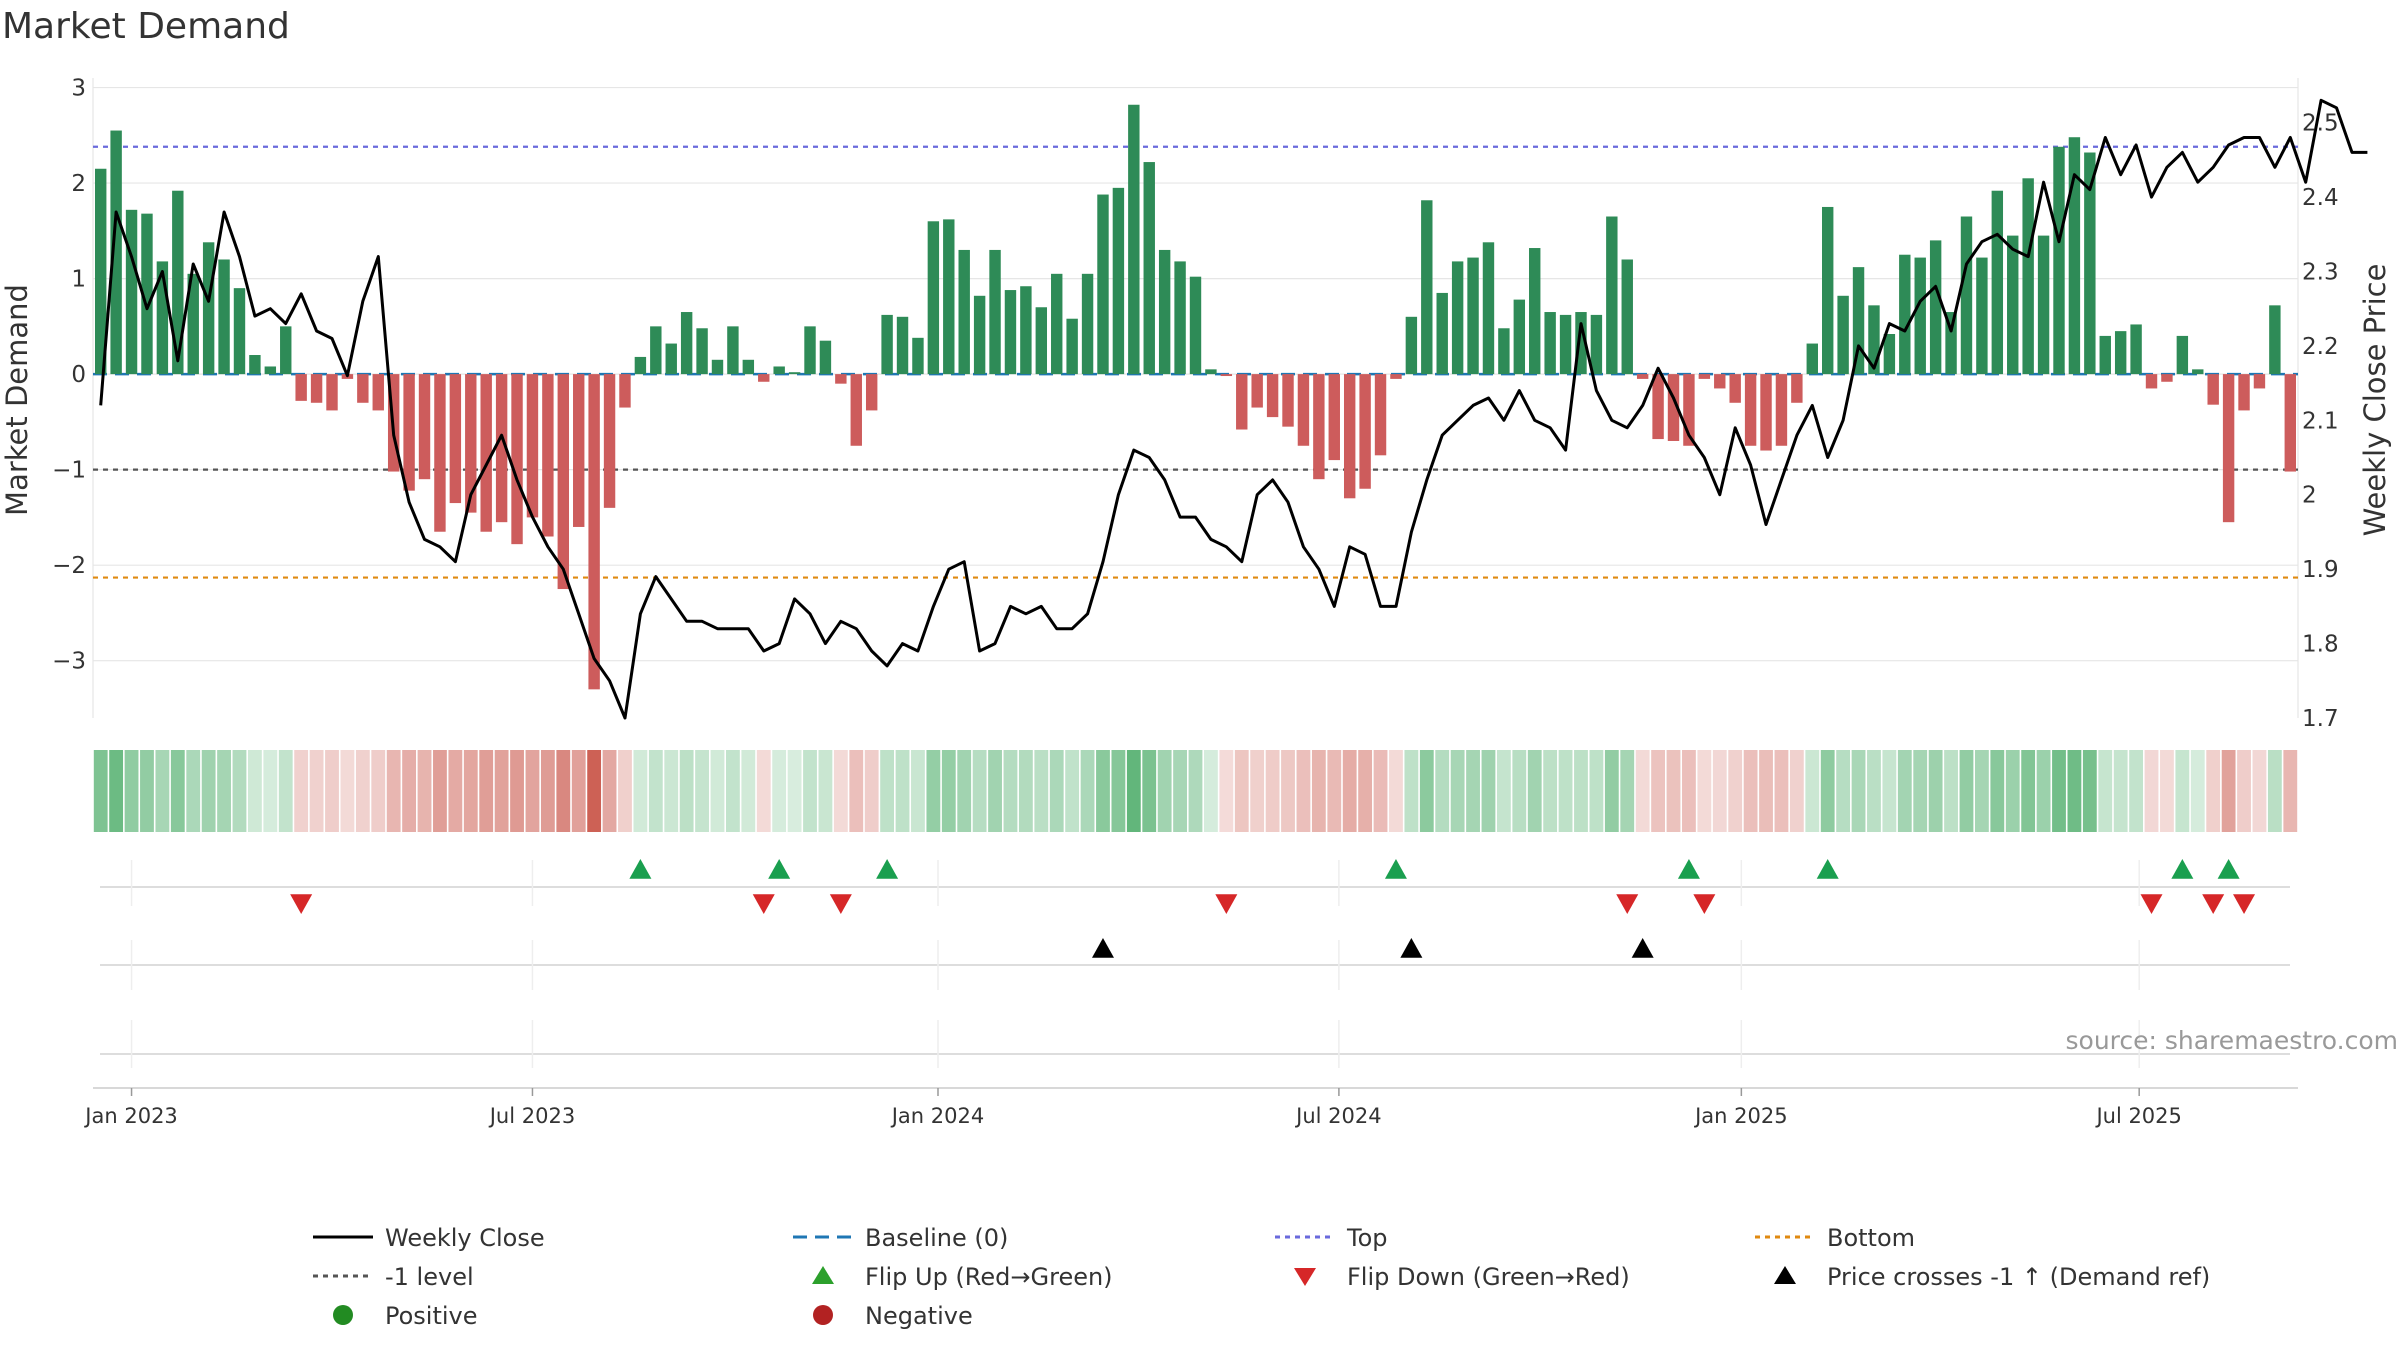 This screenshot has width=2400, height=1350. I want to click on legend-item: Flip Down (Green→Red), so click(1462, 1277).